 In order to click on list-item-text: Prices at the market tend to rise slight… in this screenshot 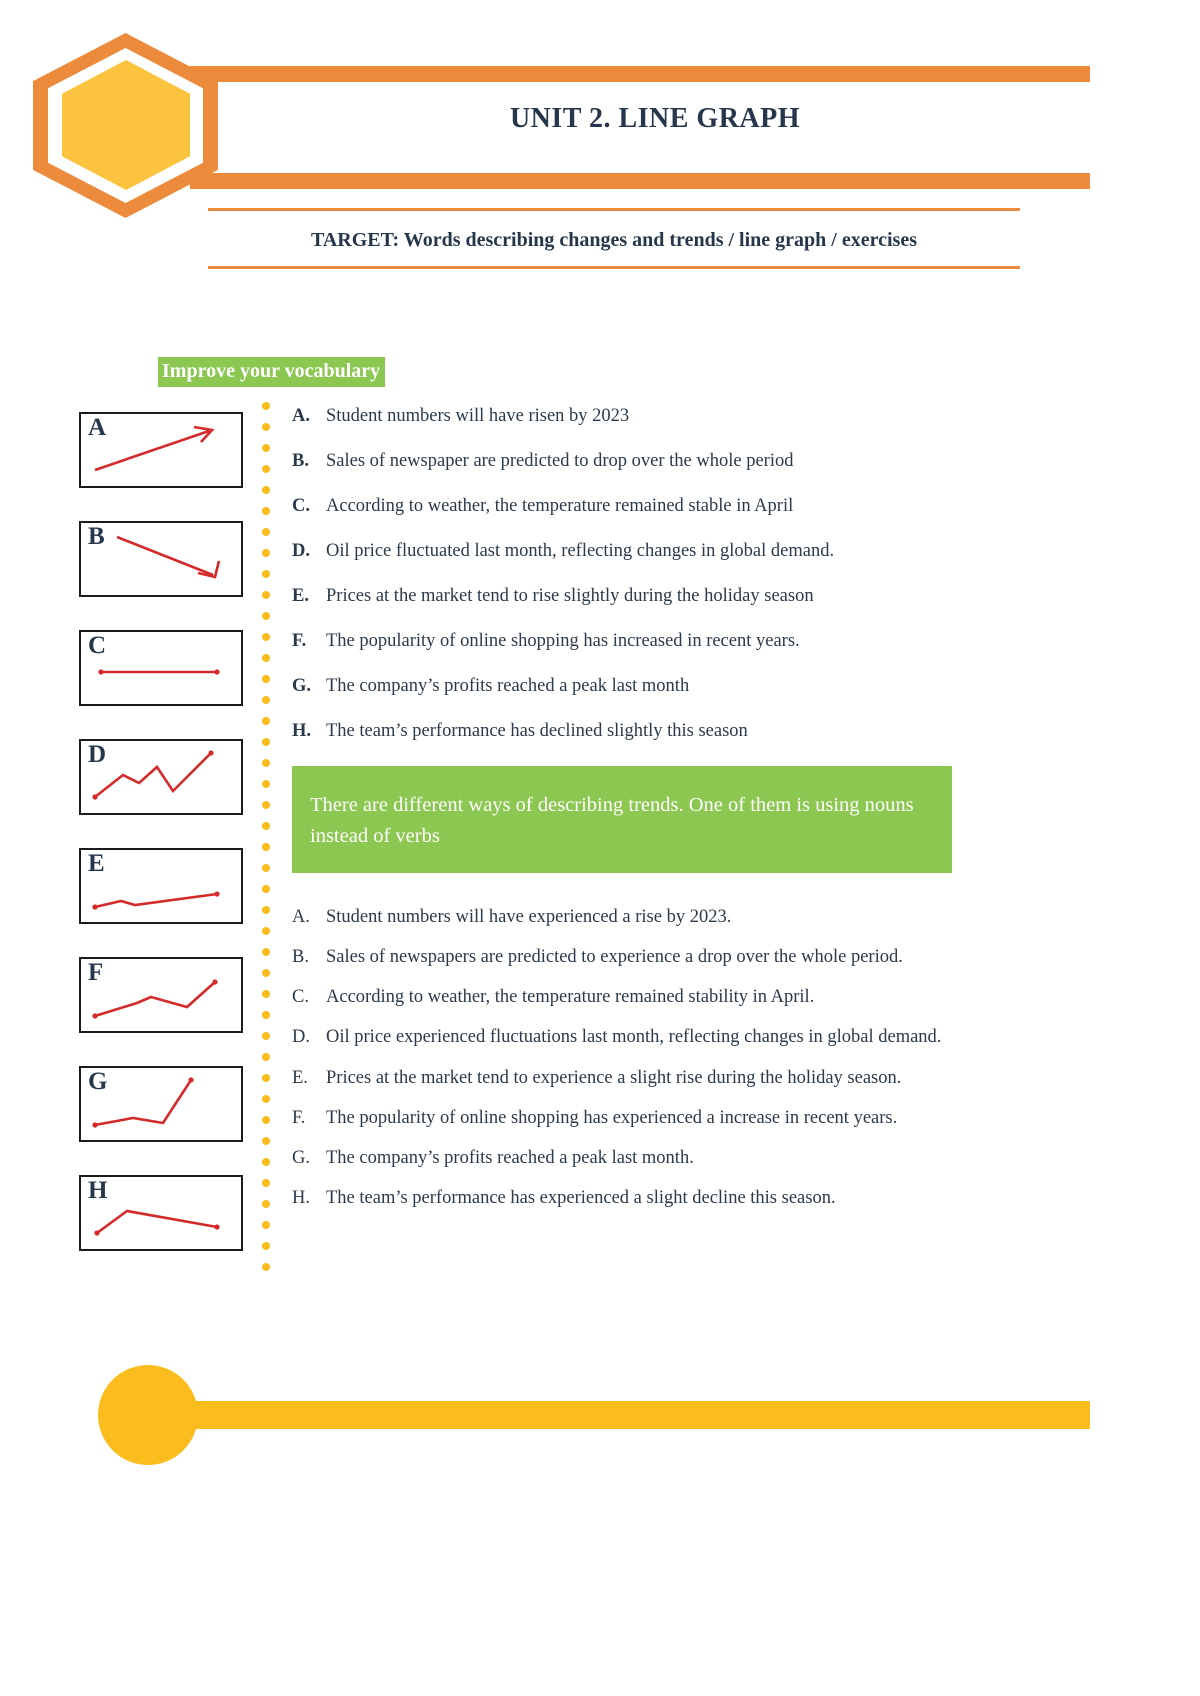, I will do `click(570, 595)`.